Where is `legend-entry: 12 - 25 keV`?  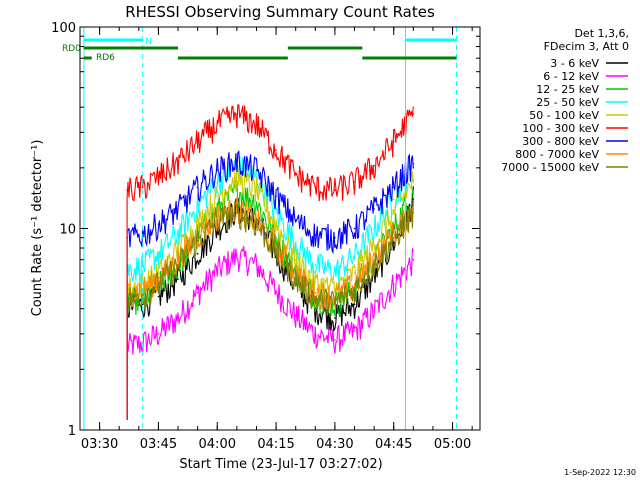
legend-entry: 12 - 25 keV is located at coordinates (582, 89).